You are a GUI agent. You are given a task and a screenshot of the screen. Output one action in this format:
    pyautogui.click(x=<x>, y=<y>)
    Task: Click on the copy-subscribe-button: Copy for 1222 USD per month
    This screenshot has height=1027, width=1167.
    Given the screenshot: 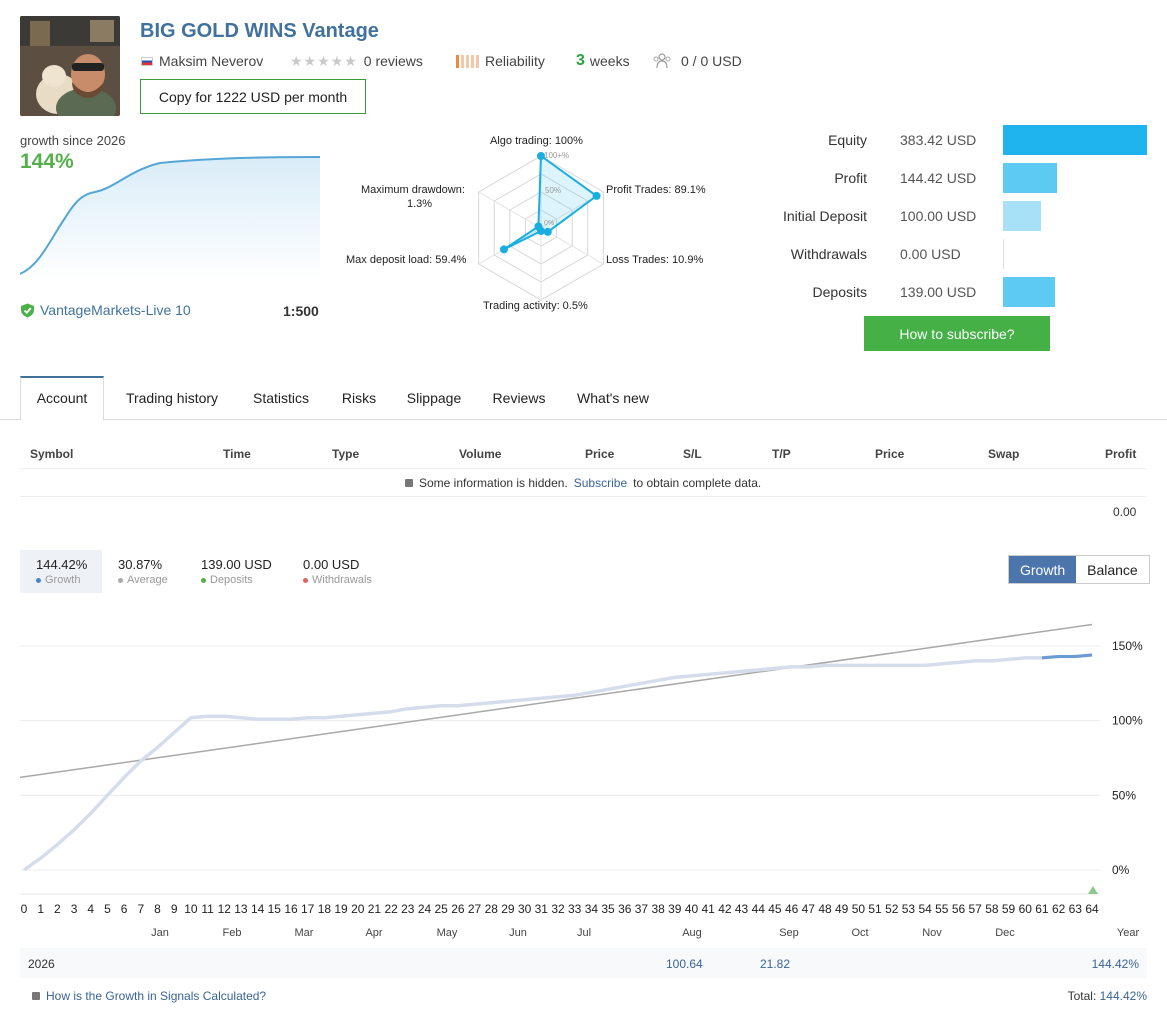 What is the action you would take?
    pyautogui.click(x=253, y=96)
    